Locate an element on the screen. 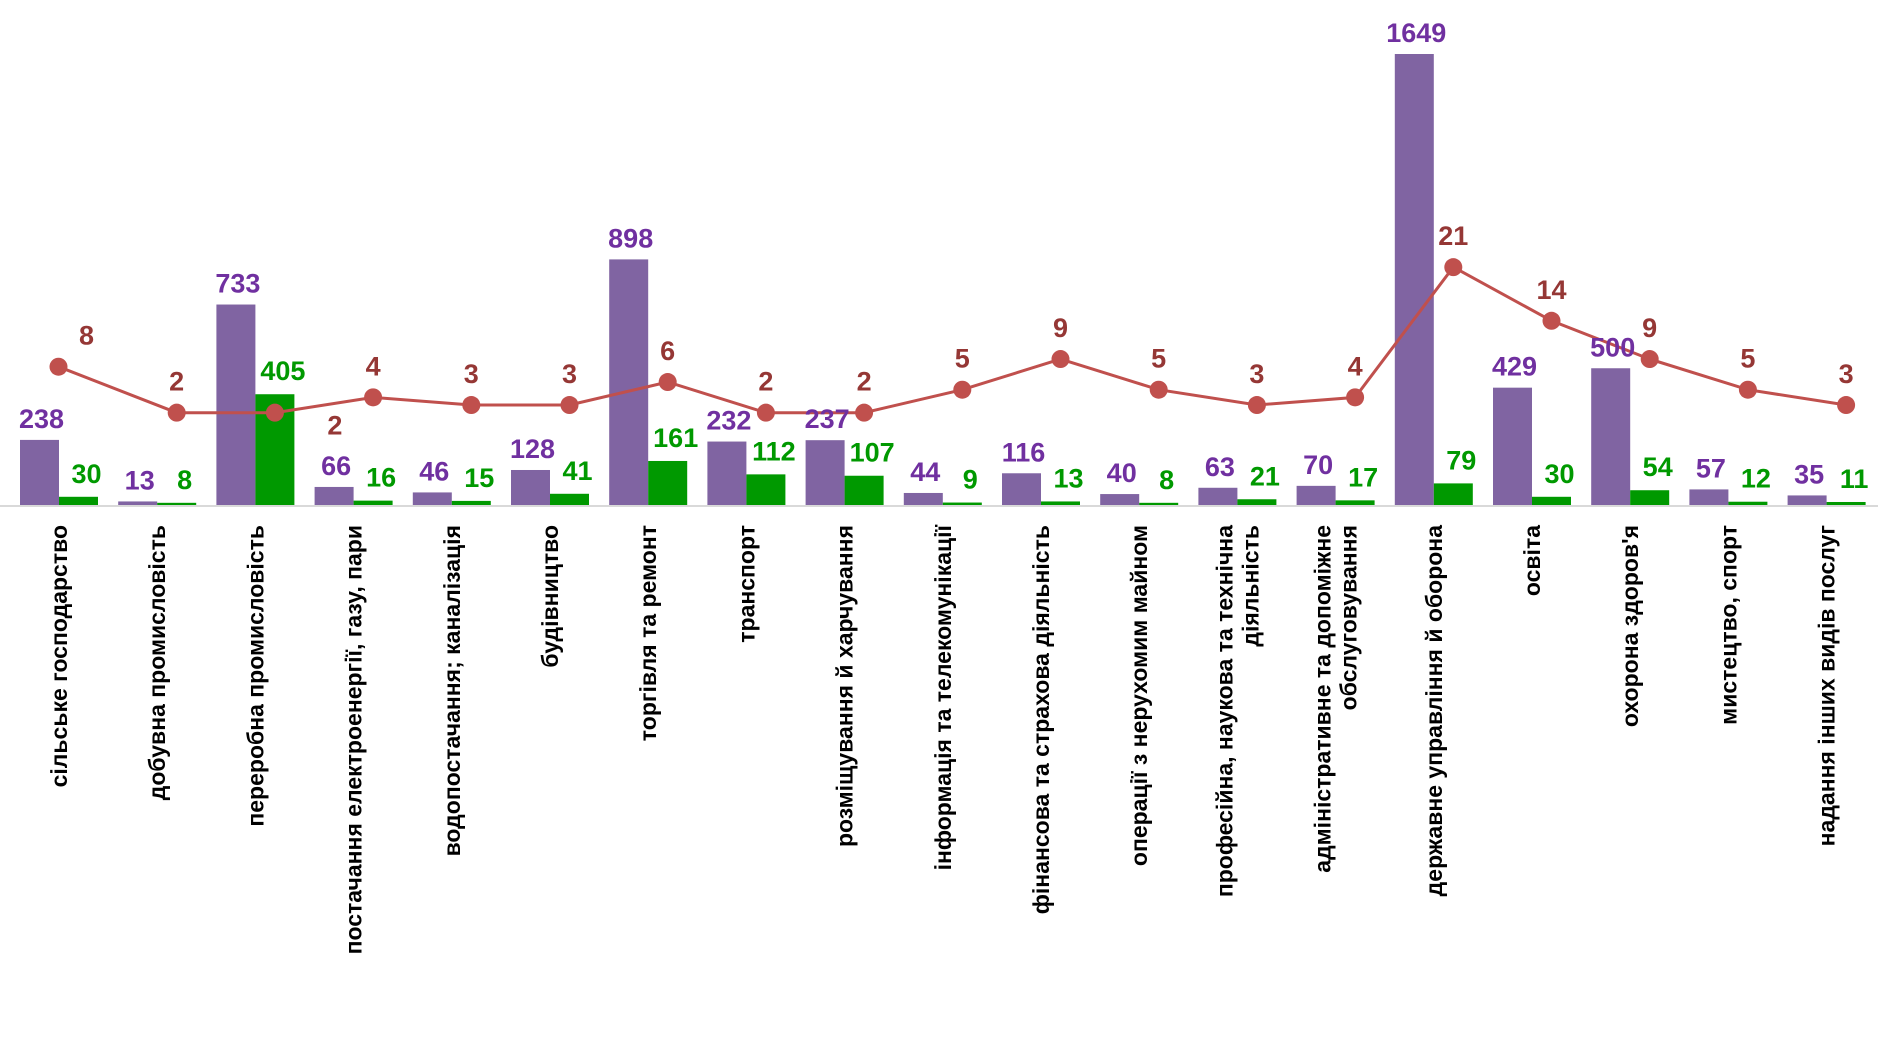 This screenshot has width=1878, height=1056. category-label: надання інших видів послуг is located at coordinates (1827, 685).